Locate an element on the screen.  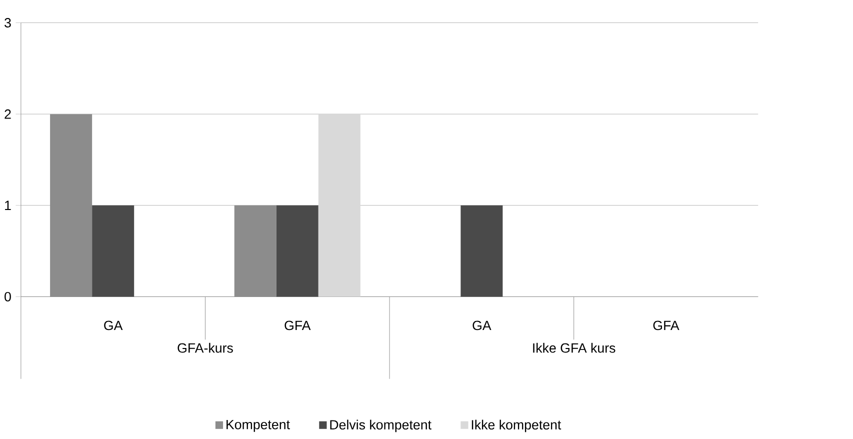
y-tick-label: 3 is located at coordinates (7, 23).